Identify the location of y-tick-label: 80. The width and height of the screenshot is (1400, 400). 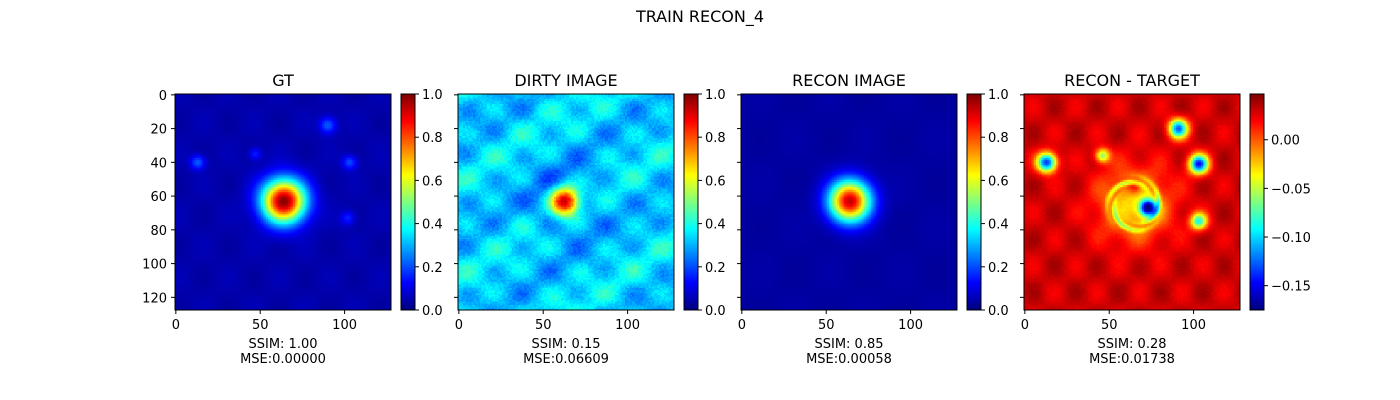
(158, 231).